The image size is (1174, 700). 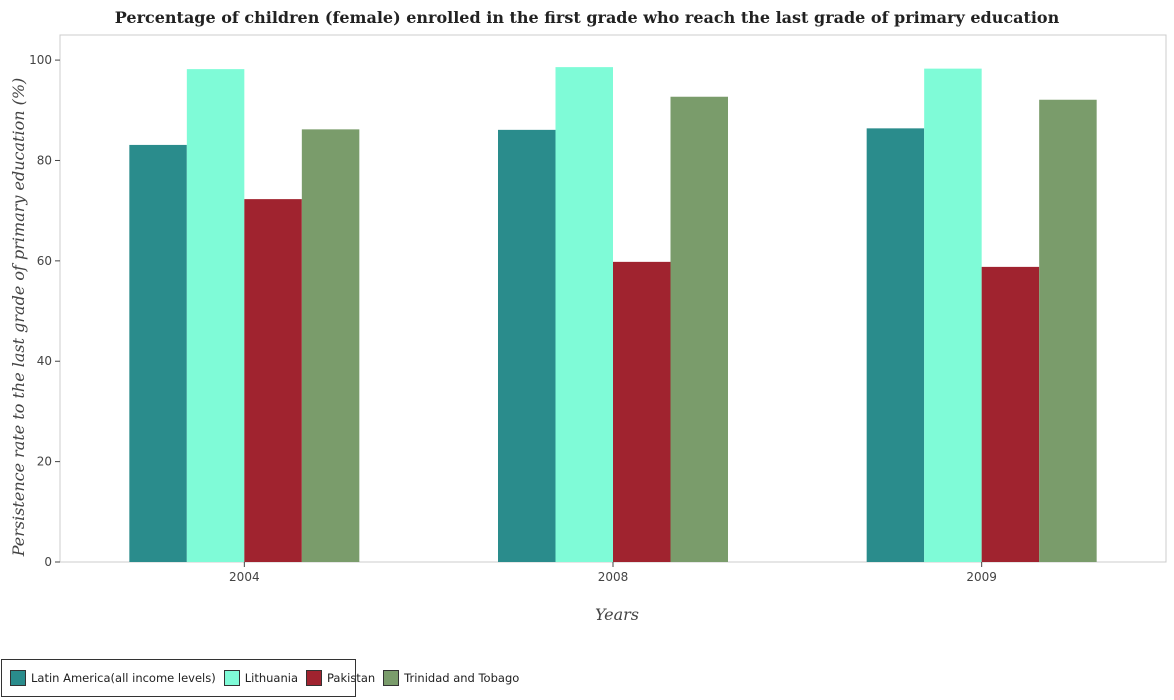 I want to click on bar-trinidad-and-tobago-2004, so click(x=330, y=345).